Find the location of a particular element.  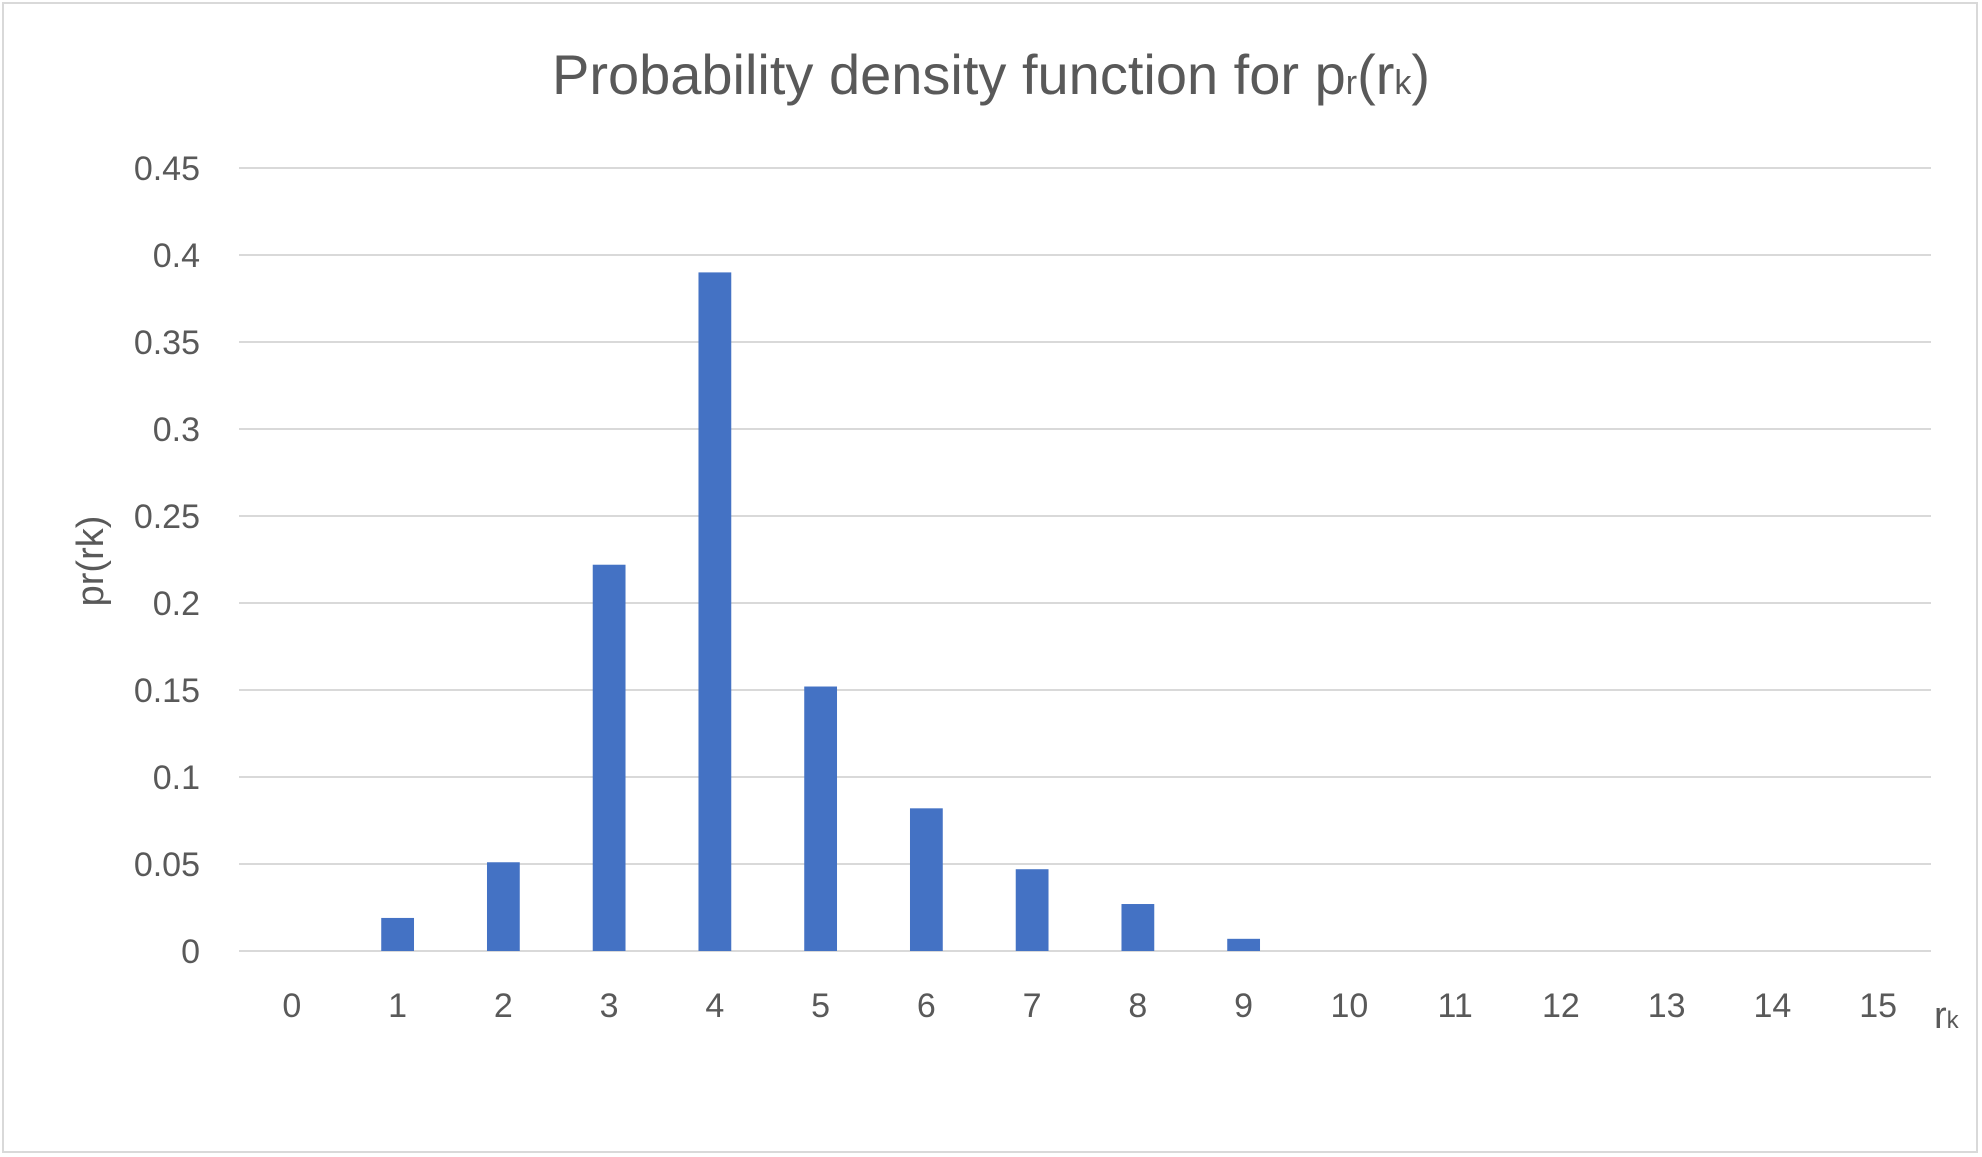

x-tick-label: 8 is located at coordinates (1137, 1006).